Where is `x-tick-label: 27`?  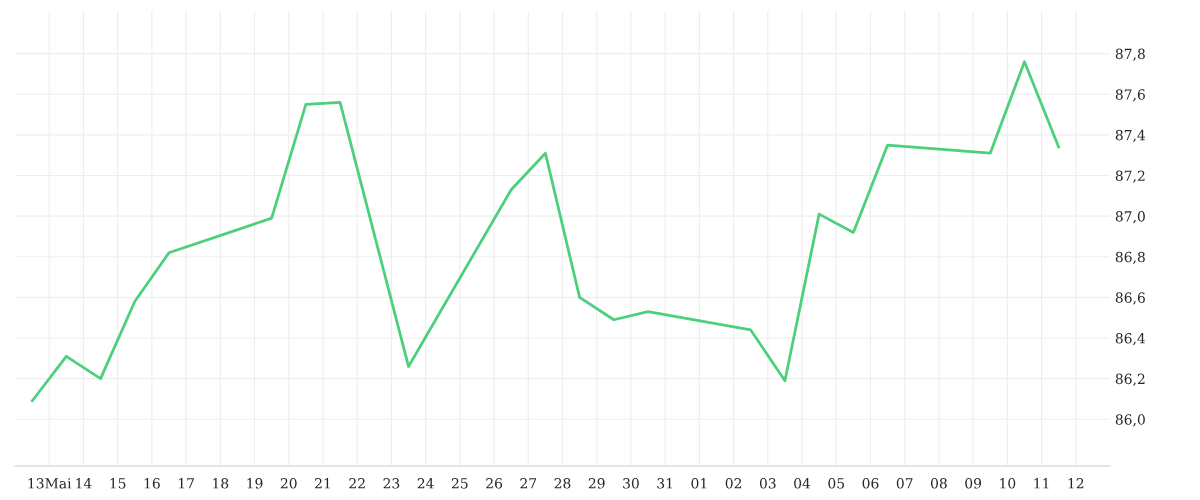
x-tick-label: 27 is located at coordinates (528, 483).